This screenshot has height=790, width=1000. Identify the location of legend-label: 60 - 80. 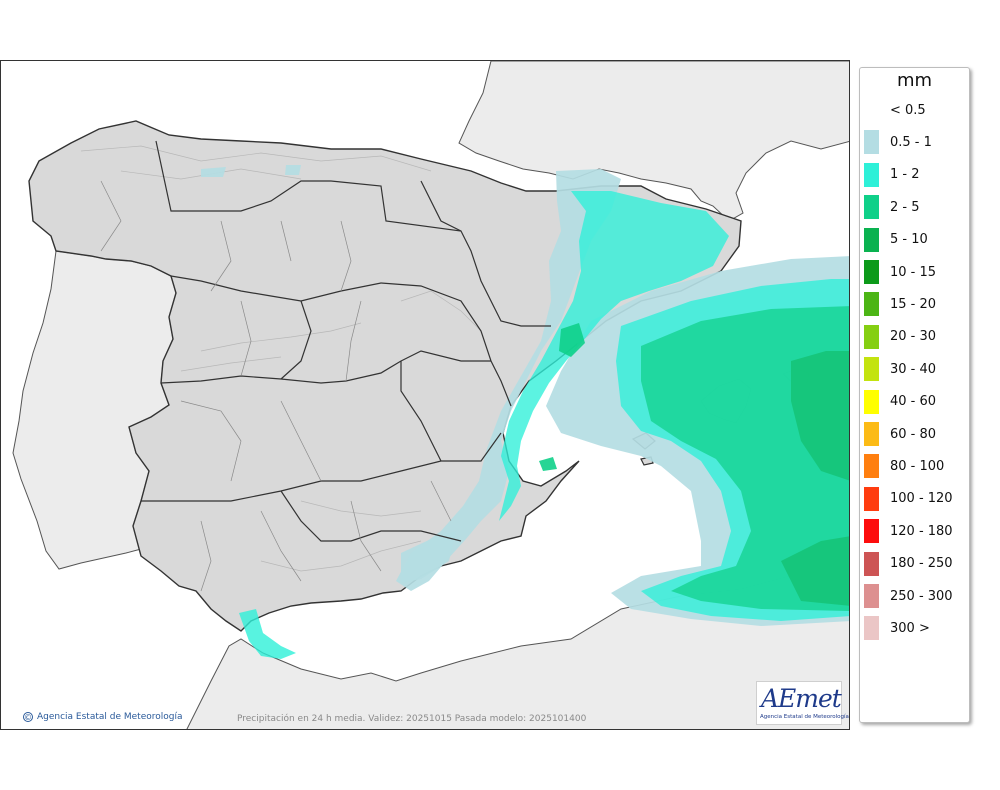
(913, 434).